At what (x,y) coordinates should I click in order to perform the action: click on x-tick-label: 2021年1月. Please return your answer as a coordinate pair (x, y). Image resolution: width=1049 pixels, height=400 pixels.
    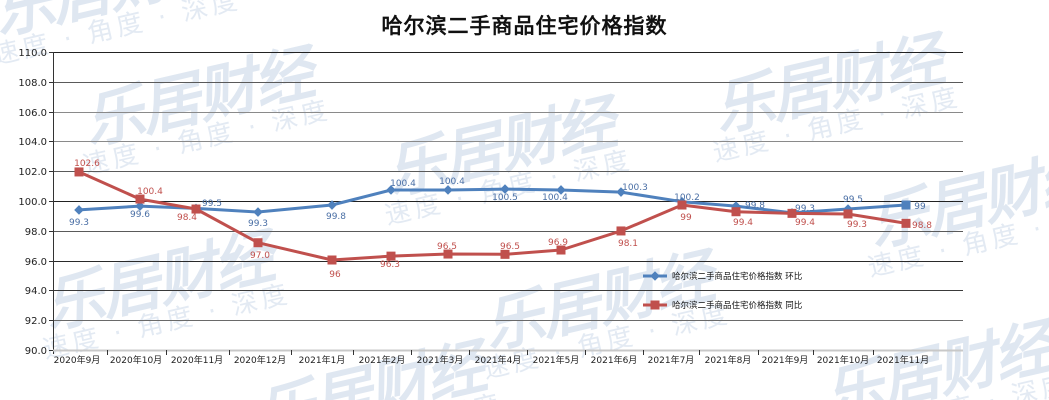
    Looking at the image, I should click on (322, 360).